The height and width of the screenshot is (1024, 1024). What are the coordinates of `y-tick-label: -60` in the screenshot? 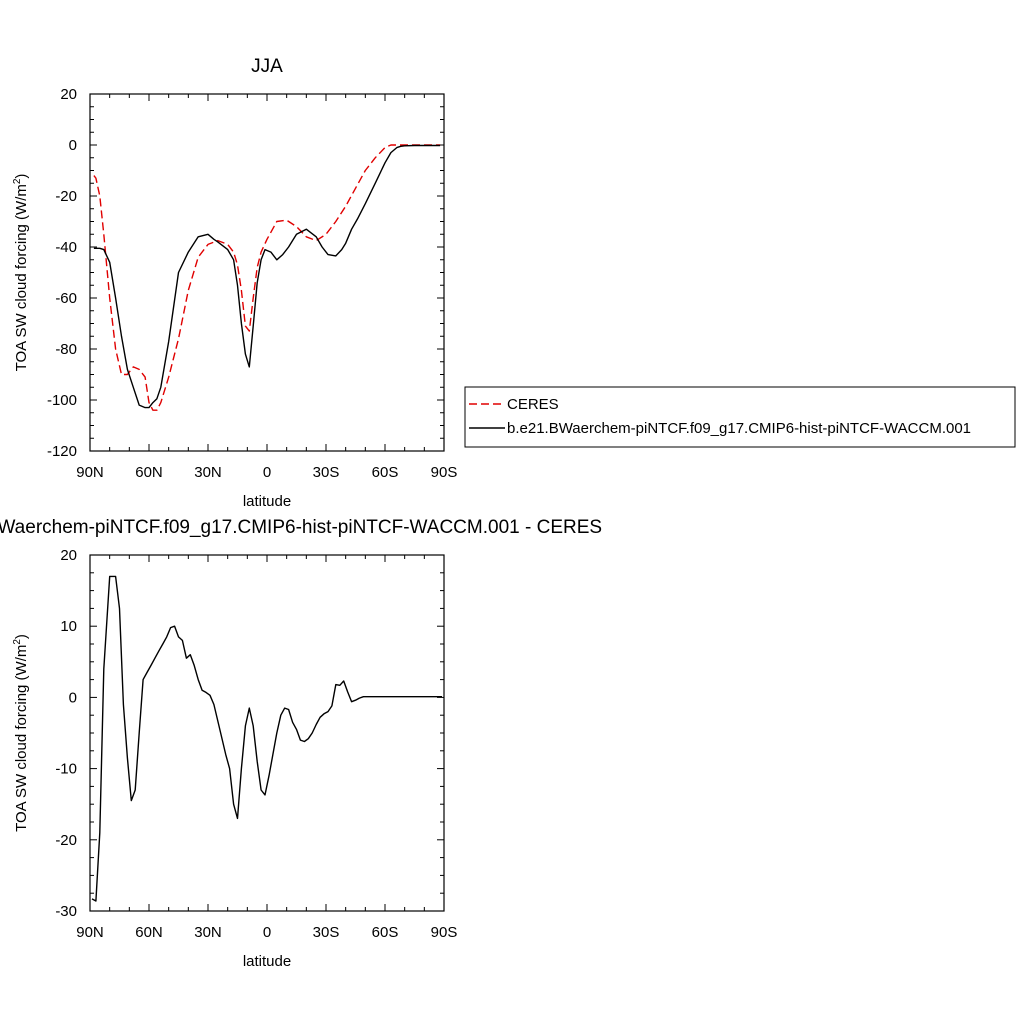 It's located at (66, 298).